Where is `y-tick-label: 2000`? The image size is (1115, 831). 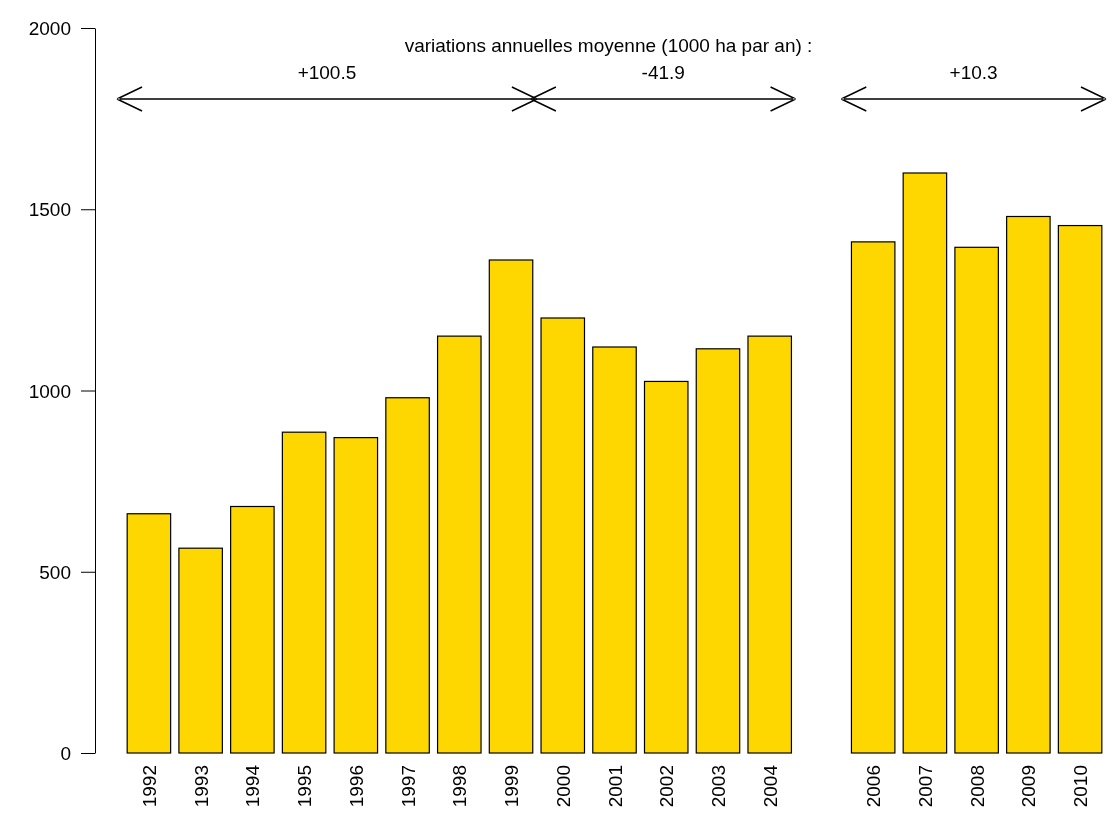
y-tick-label: 2000 is located at coordinates (49, 29).